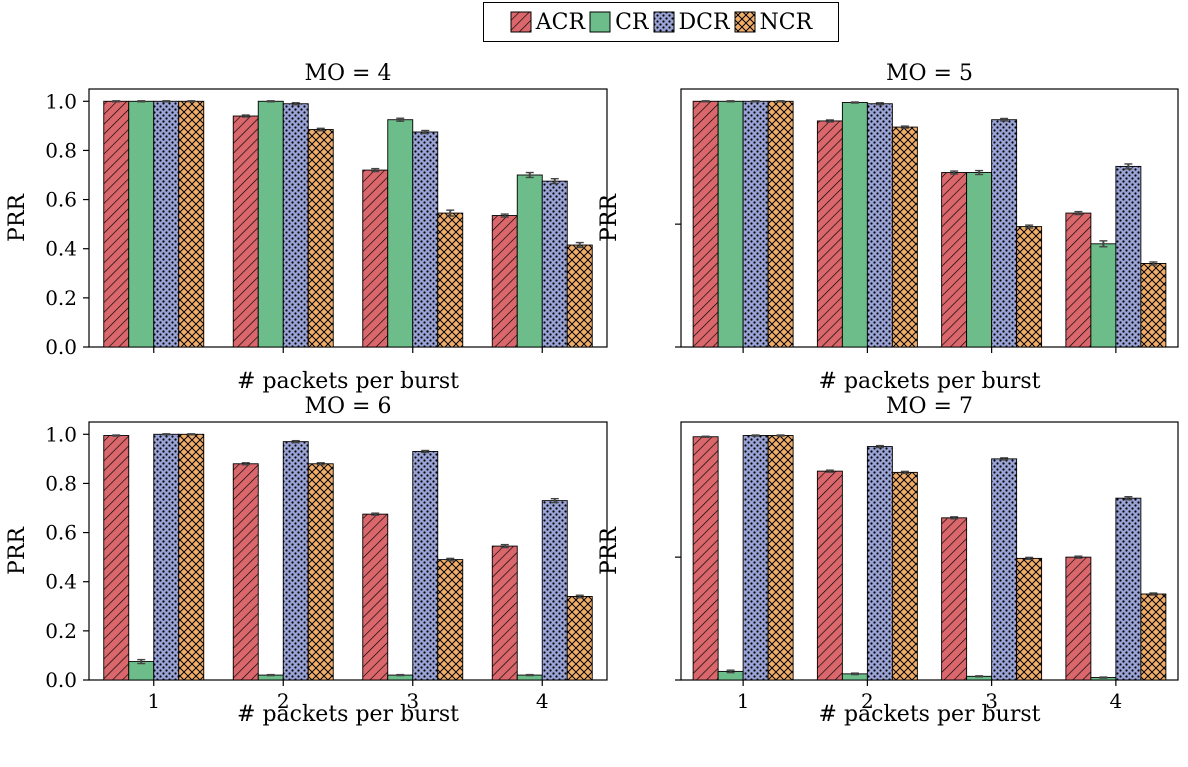  Describe the element at coordinates (929, 73) in the screenshot. I see `chart-title: MO = 5` at that location.